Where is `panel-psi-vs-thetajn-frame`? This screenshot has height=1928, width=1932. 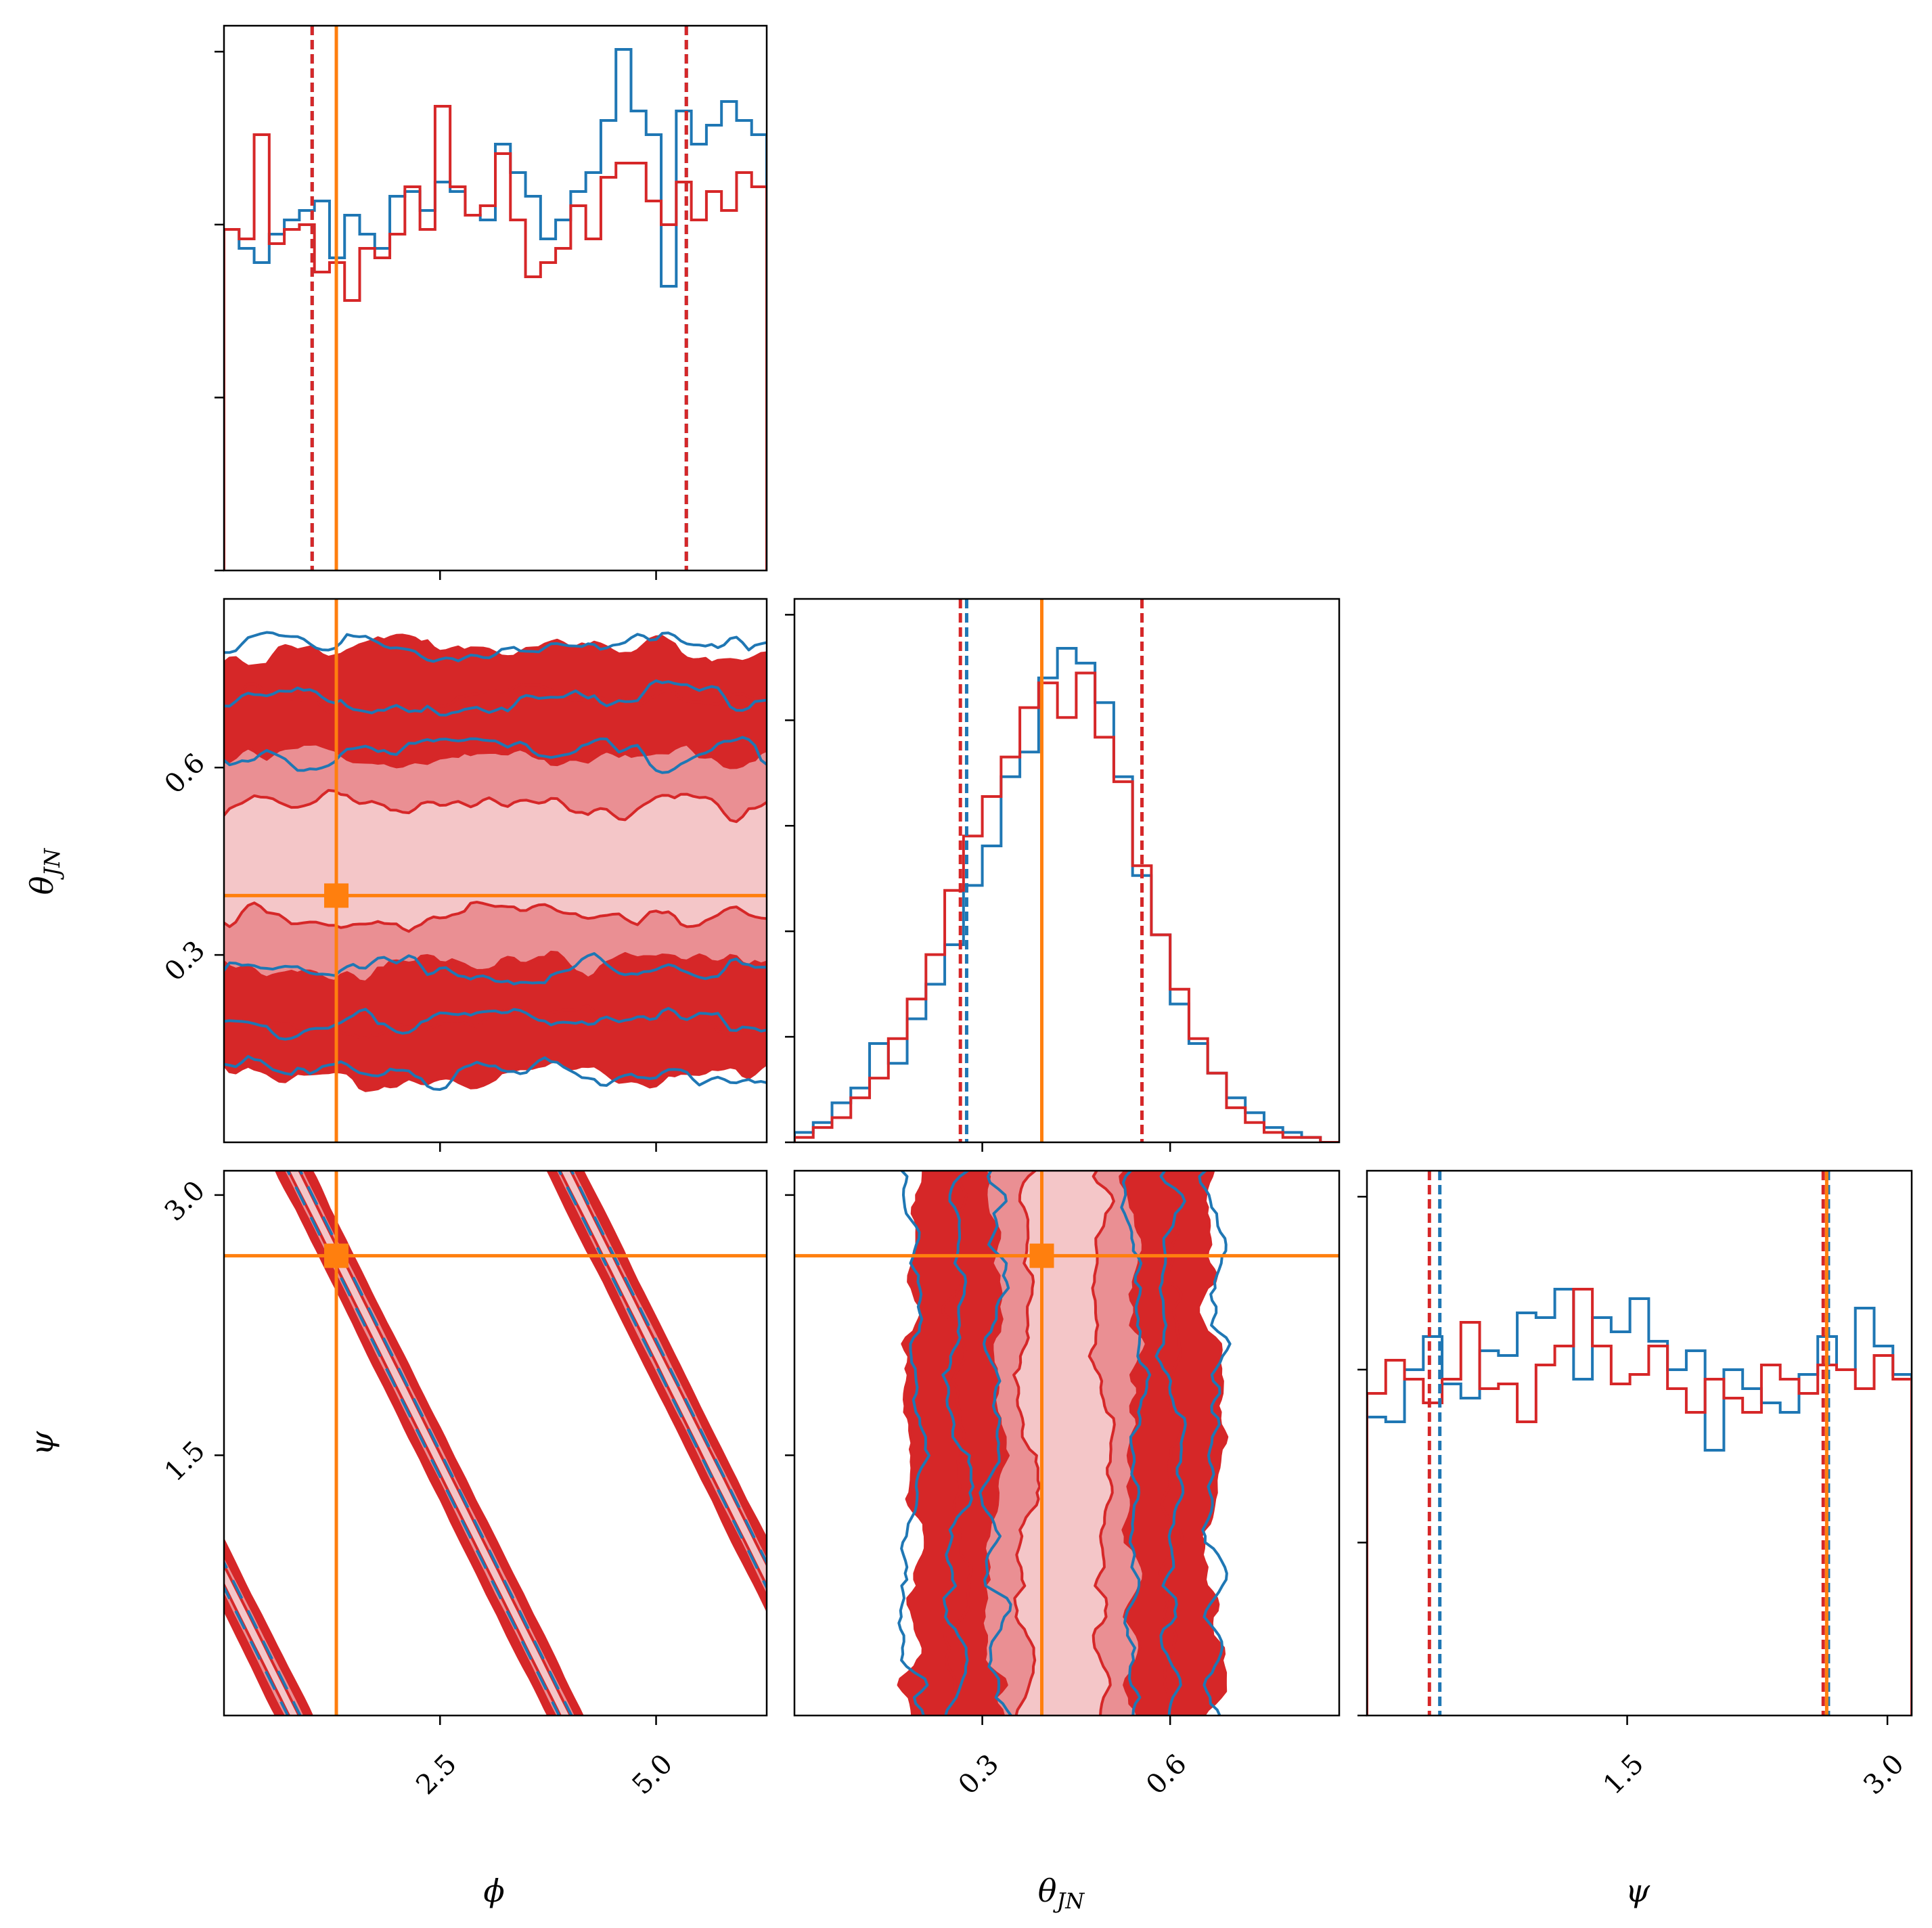 panel-psi-vs-thetajn-frame is located at coordinates (1067, 1443).